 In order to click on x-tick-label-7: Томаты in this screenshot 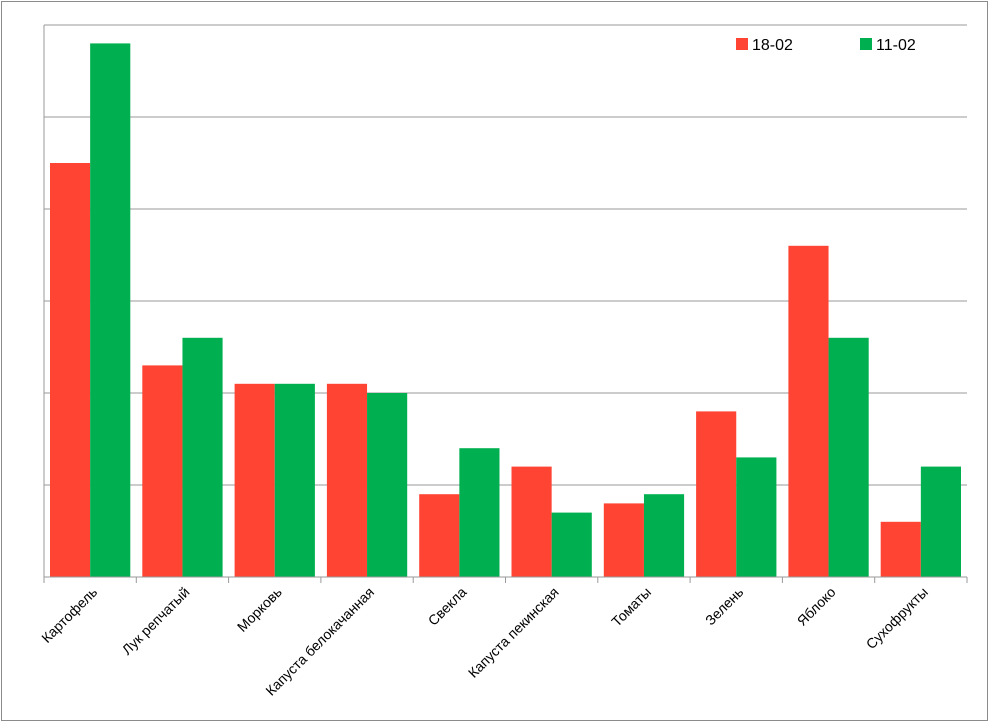, I will do `click(631, 607)`.